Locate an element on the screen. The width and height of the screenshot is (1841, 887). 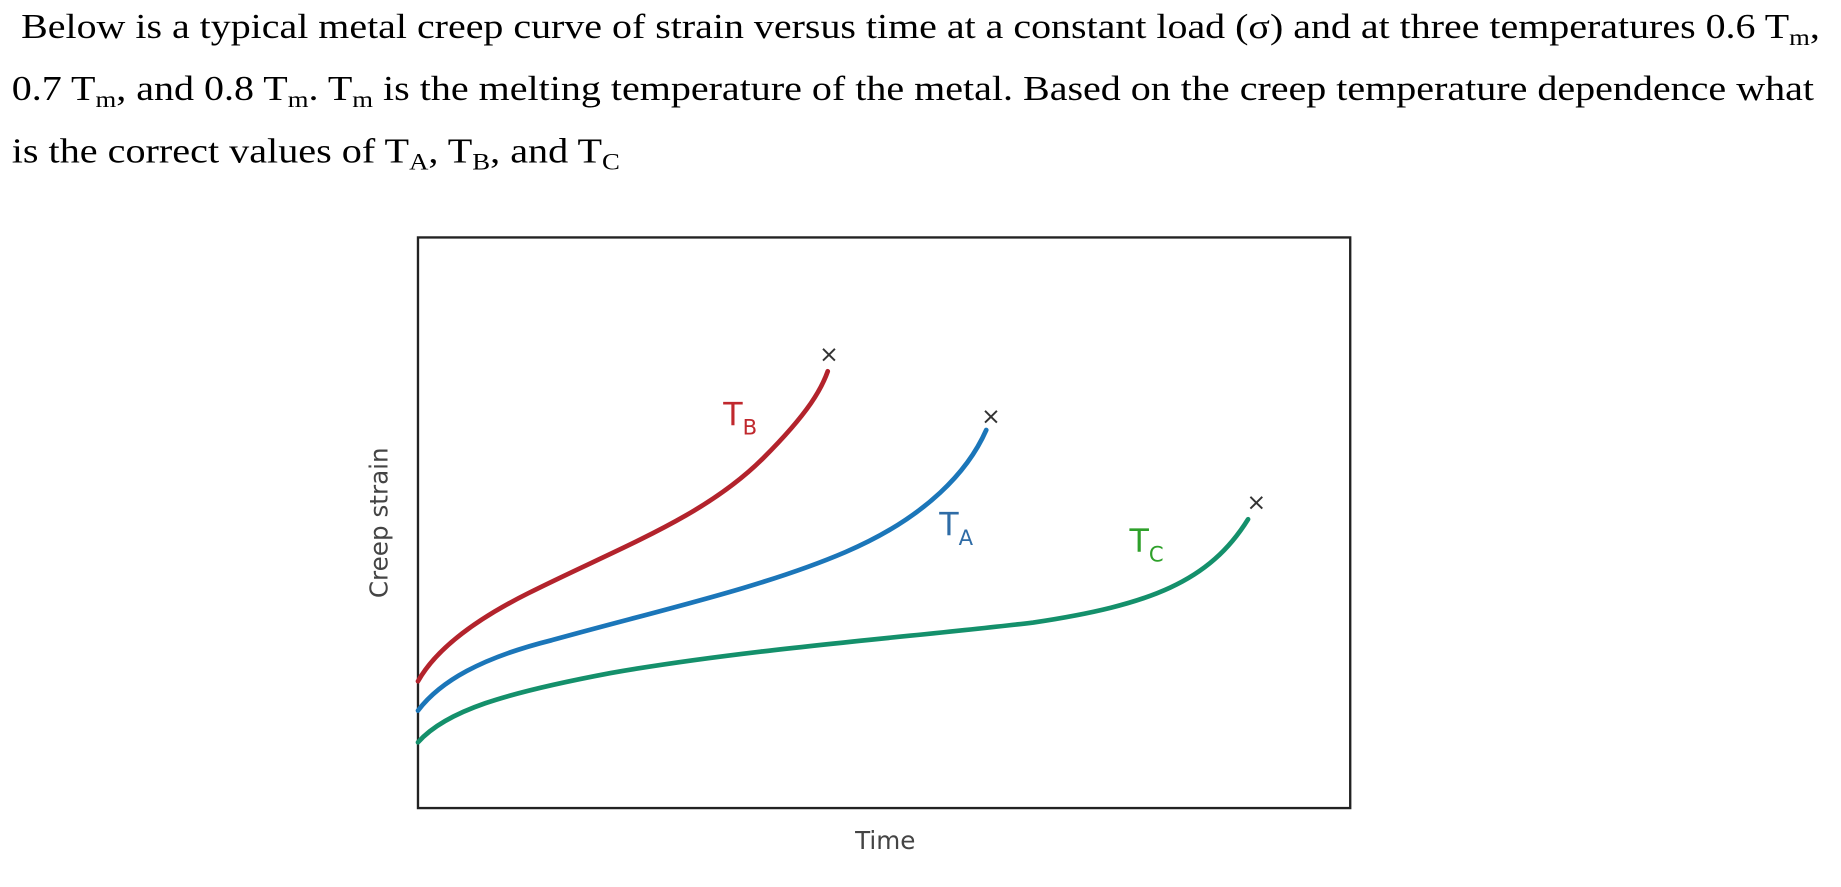
fracture-marker-tc: × is located at coordinates (1256, 502).